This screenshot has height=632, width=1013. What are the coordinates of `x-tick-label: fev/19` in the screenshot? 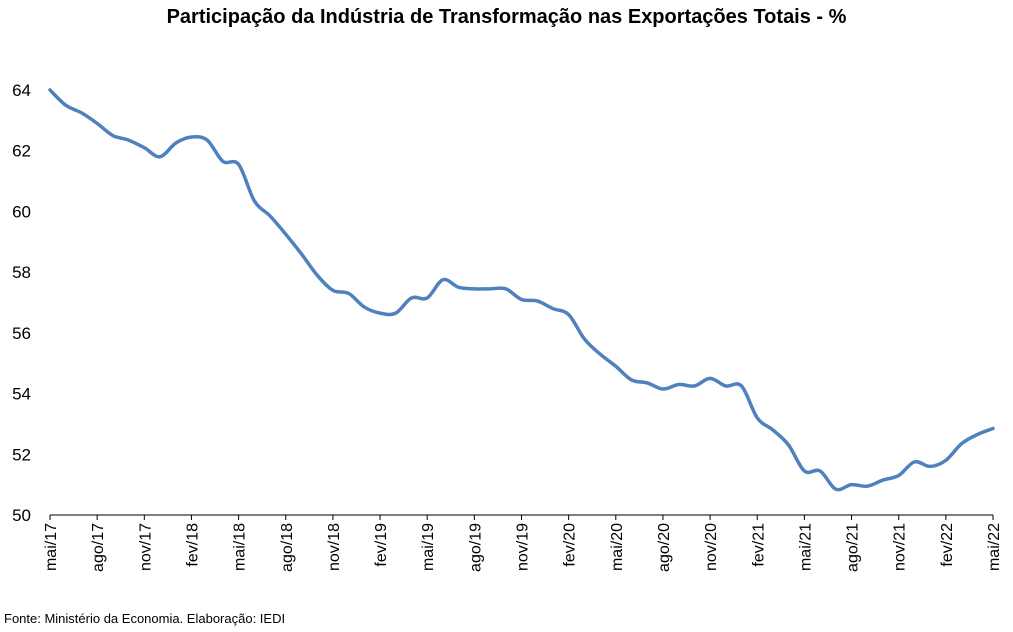 It's located at (381, 545).